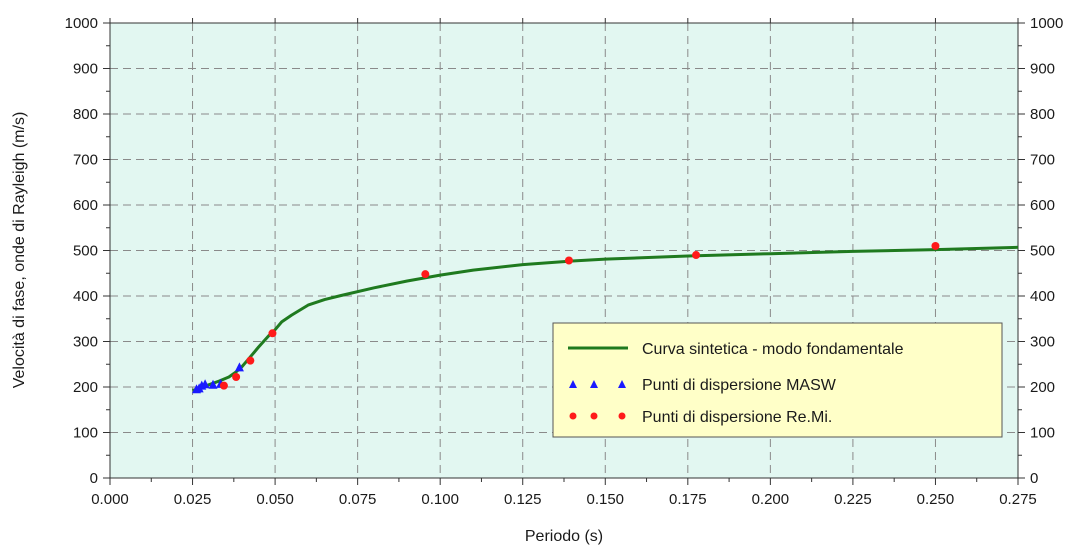 This screenshot has height=548, width=1089. What do you see at coordinates (1042, 160) in the screenshot?
I see `y-tick-label-right: 700` at bounding box center [1042, 160].